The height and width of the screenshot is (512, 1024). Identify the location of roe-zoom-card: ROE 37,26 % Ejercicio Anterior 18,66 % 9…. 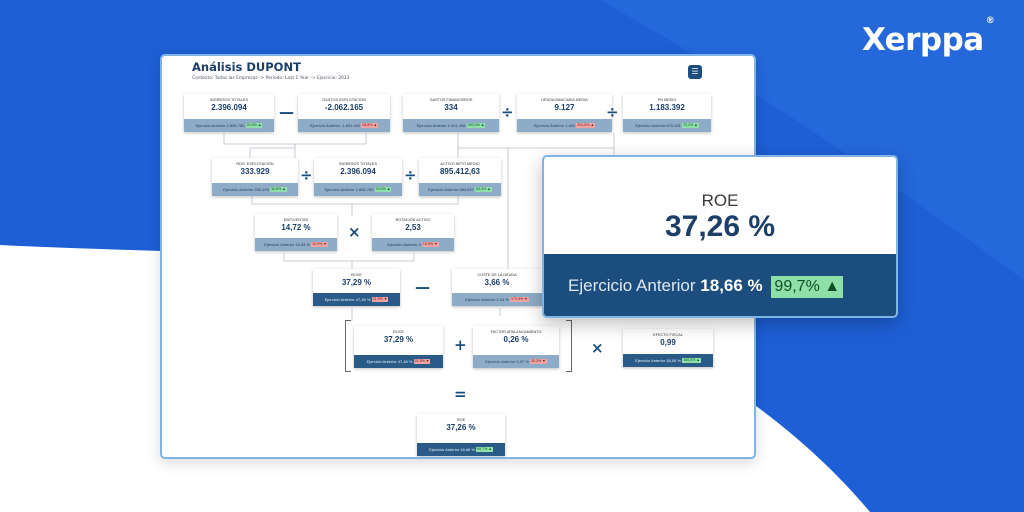
(720, 236).